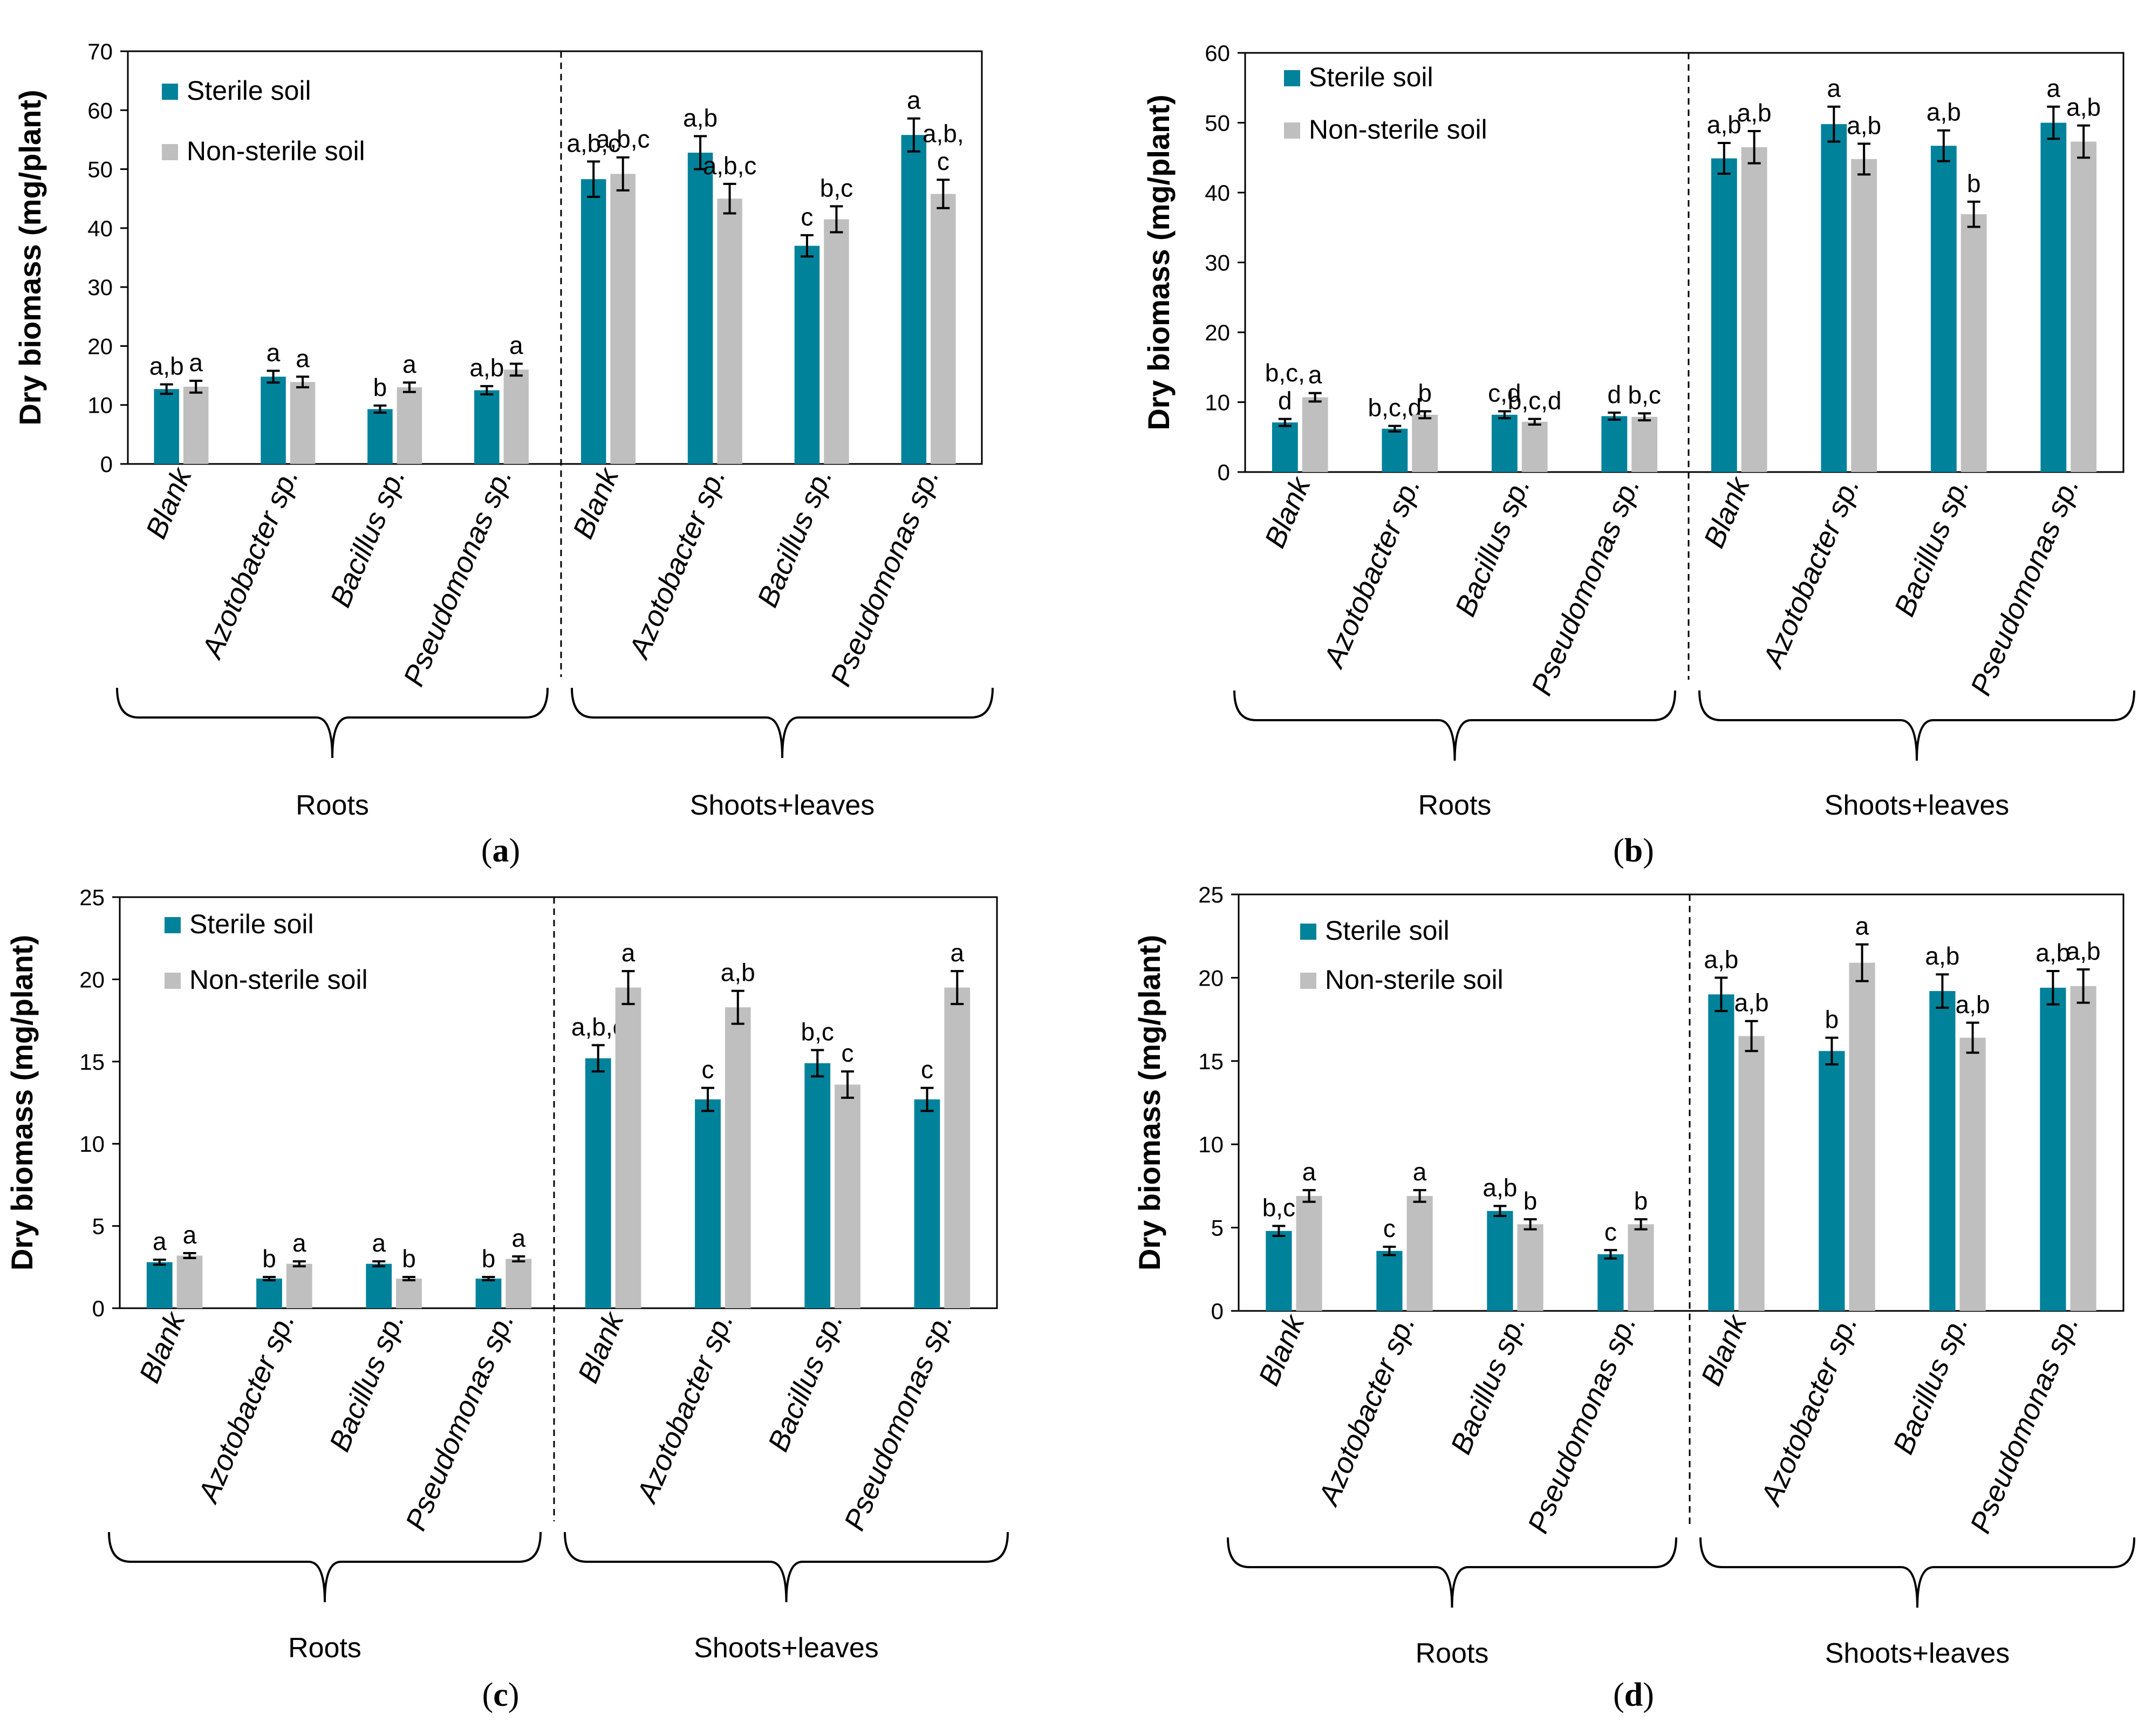 This screenshot has width=2145, height=1736. I want to click on panel-letter: a, so click(501, 850).